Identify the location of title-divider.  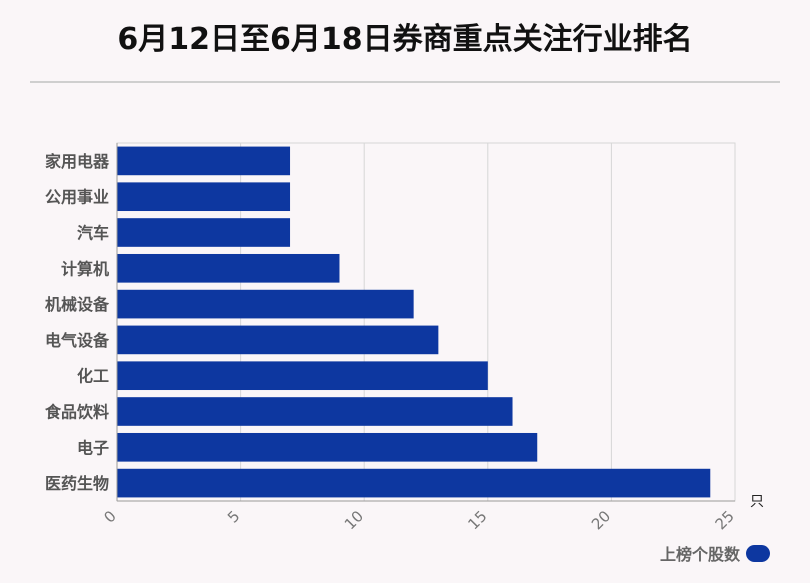
(405, 82).